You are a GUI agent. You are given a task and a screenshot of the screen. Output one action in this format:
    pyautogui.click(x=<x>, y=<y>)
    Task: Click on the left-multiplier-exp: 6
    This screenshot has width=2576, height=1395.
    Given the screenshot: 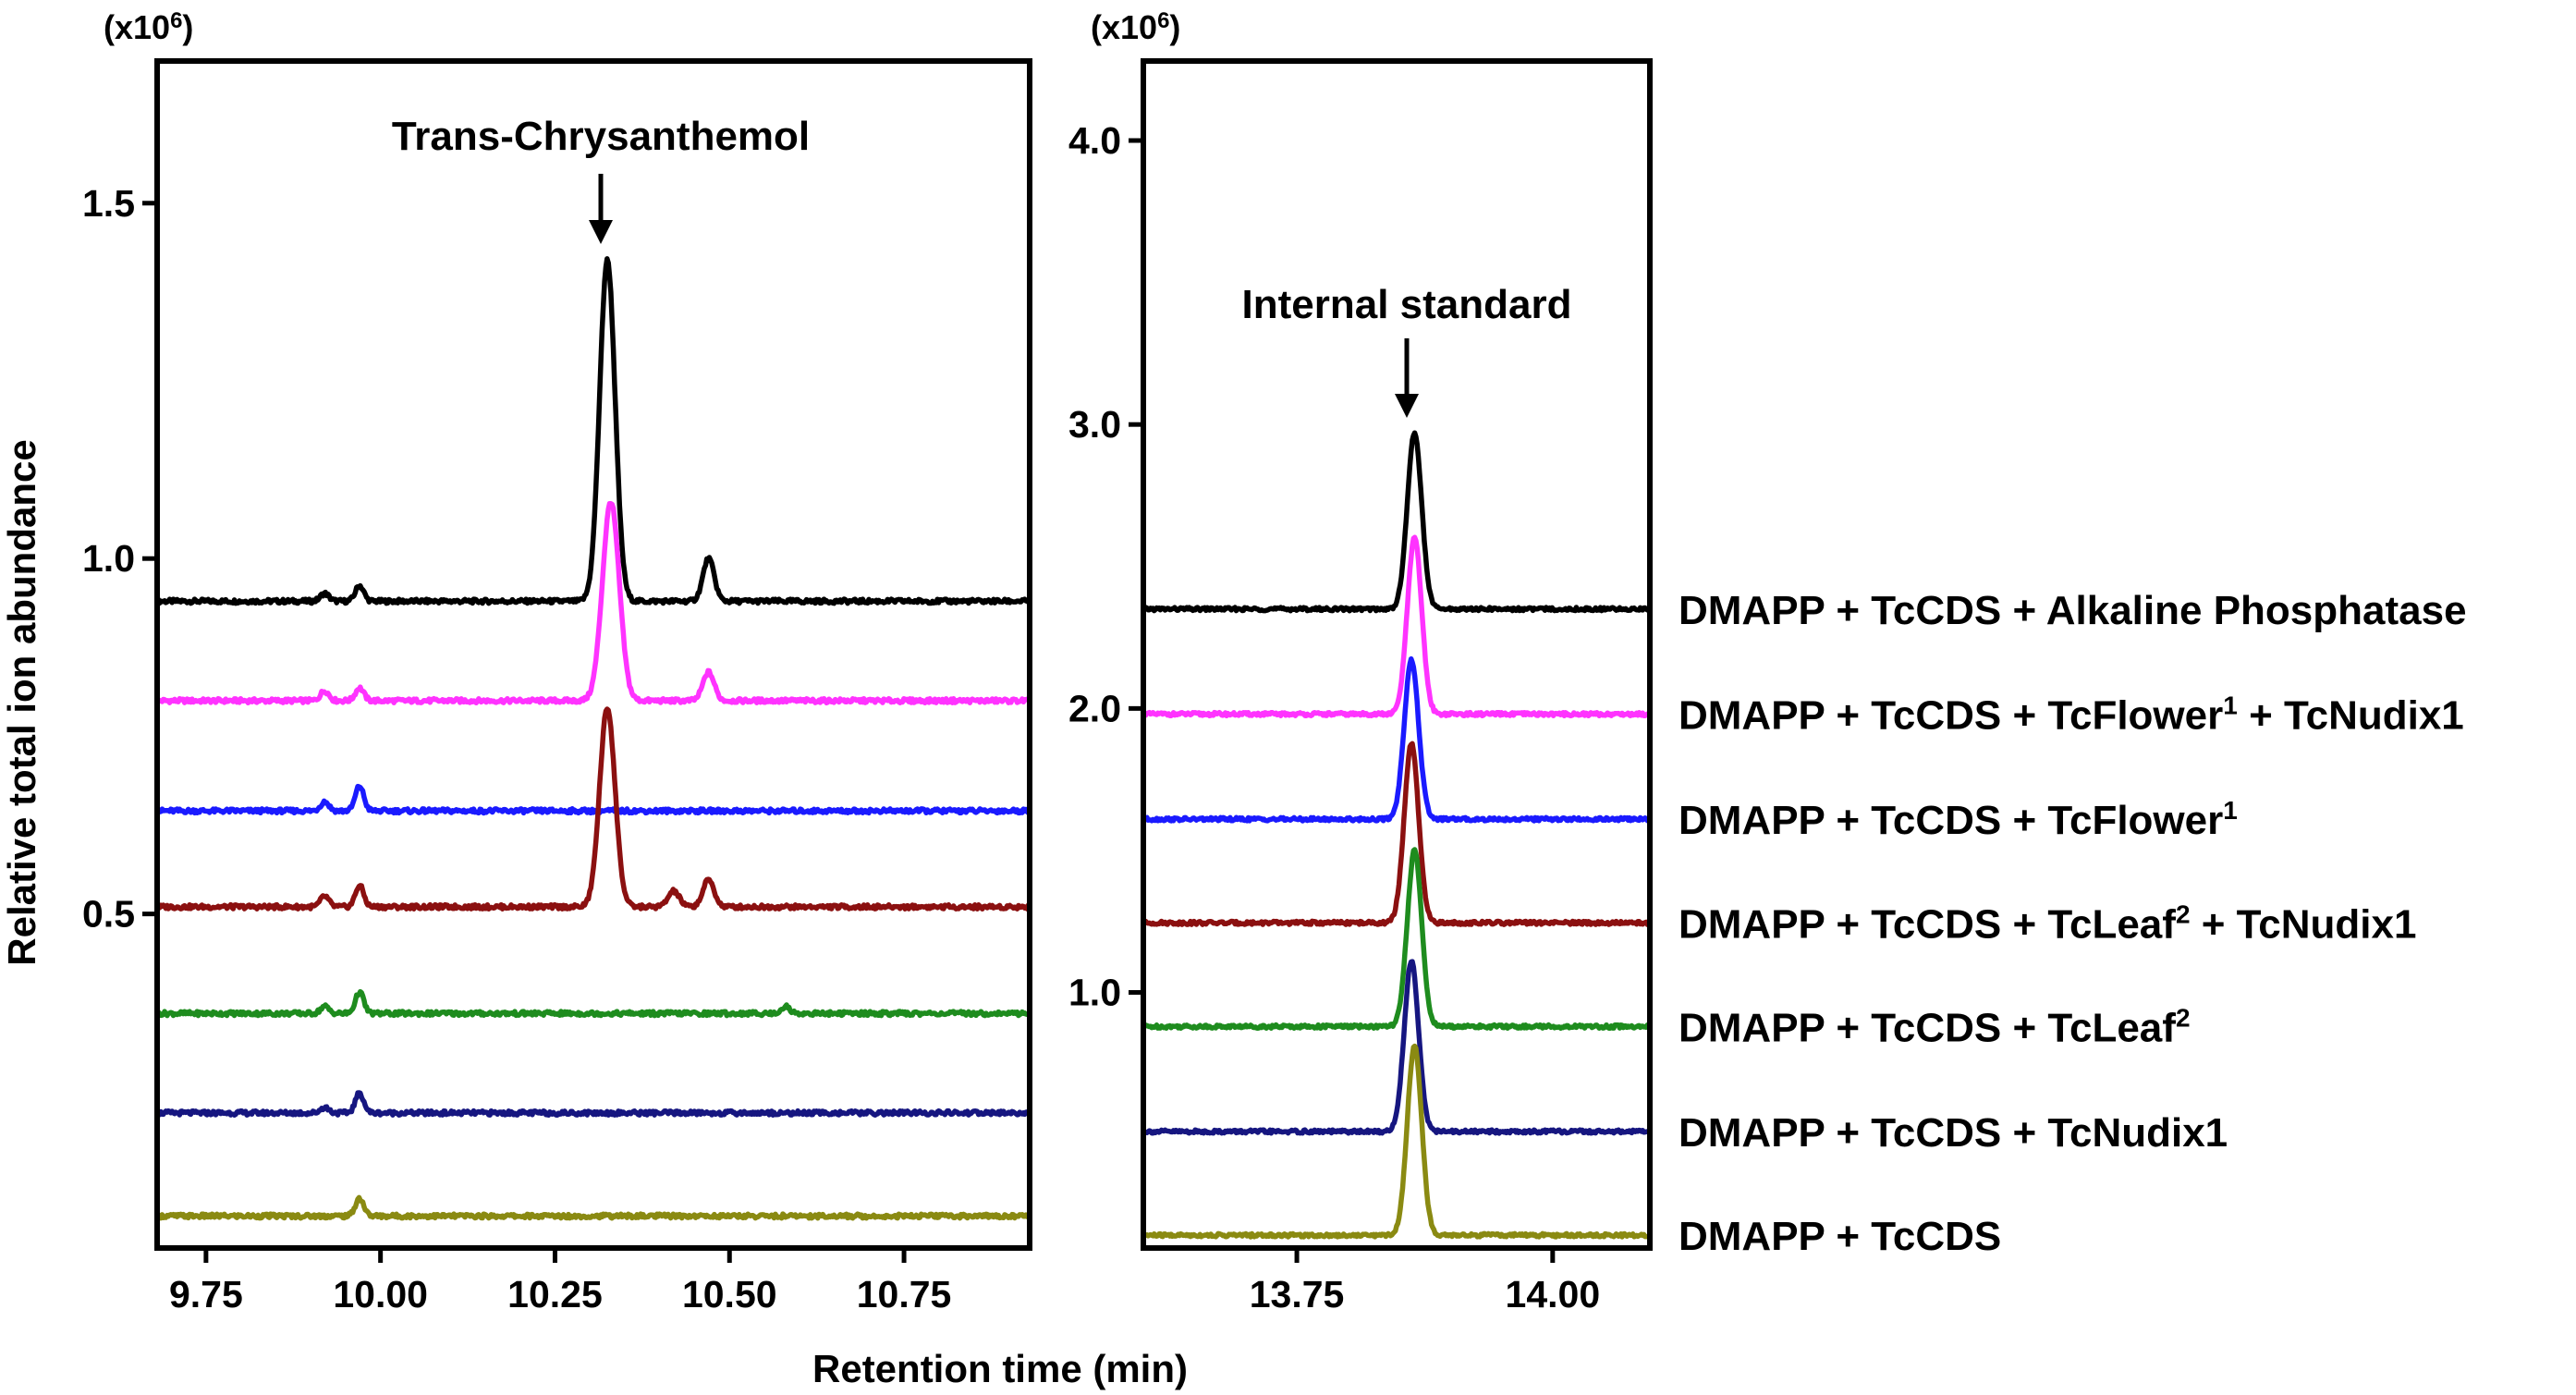 What is the action you would take?
    pyautogui.click(x=176, y=20)
    